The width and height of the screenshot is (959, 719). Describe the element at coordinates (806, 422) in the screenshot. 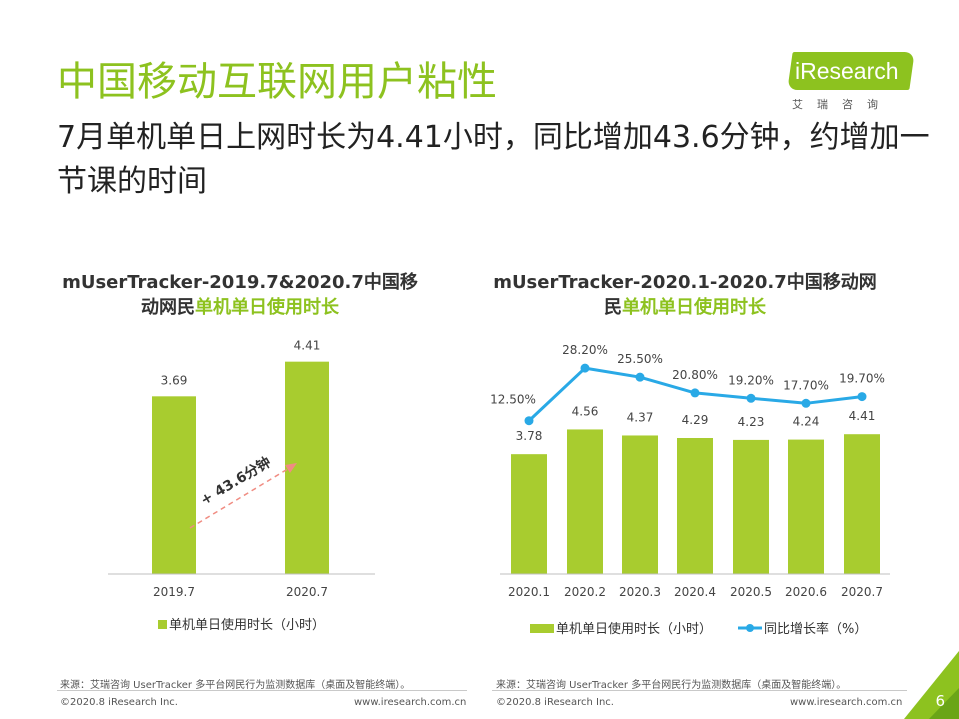

I see `bar-value-label-2020.6: 4.24` at that location.